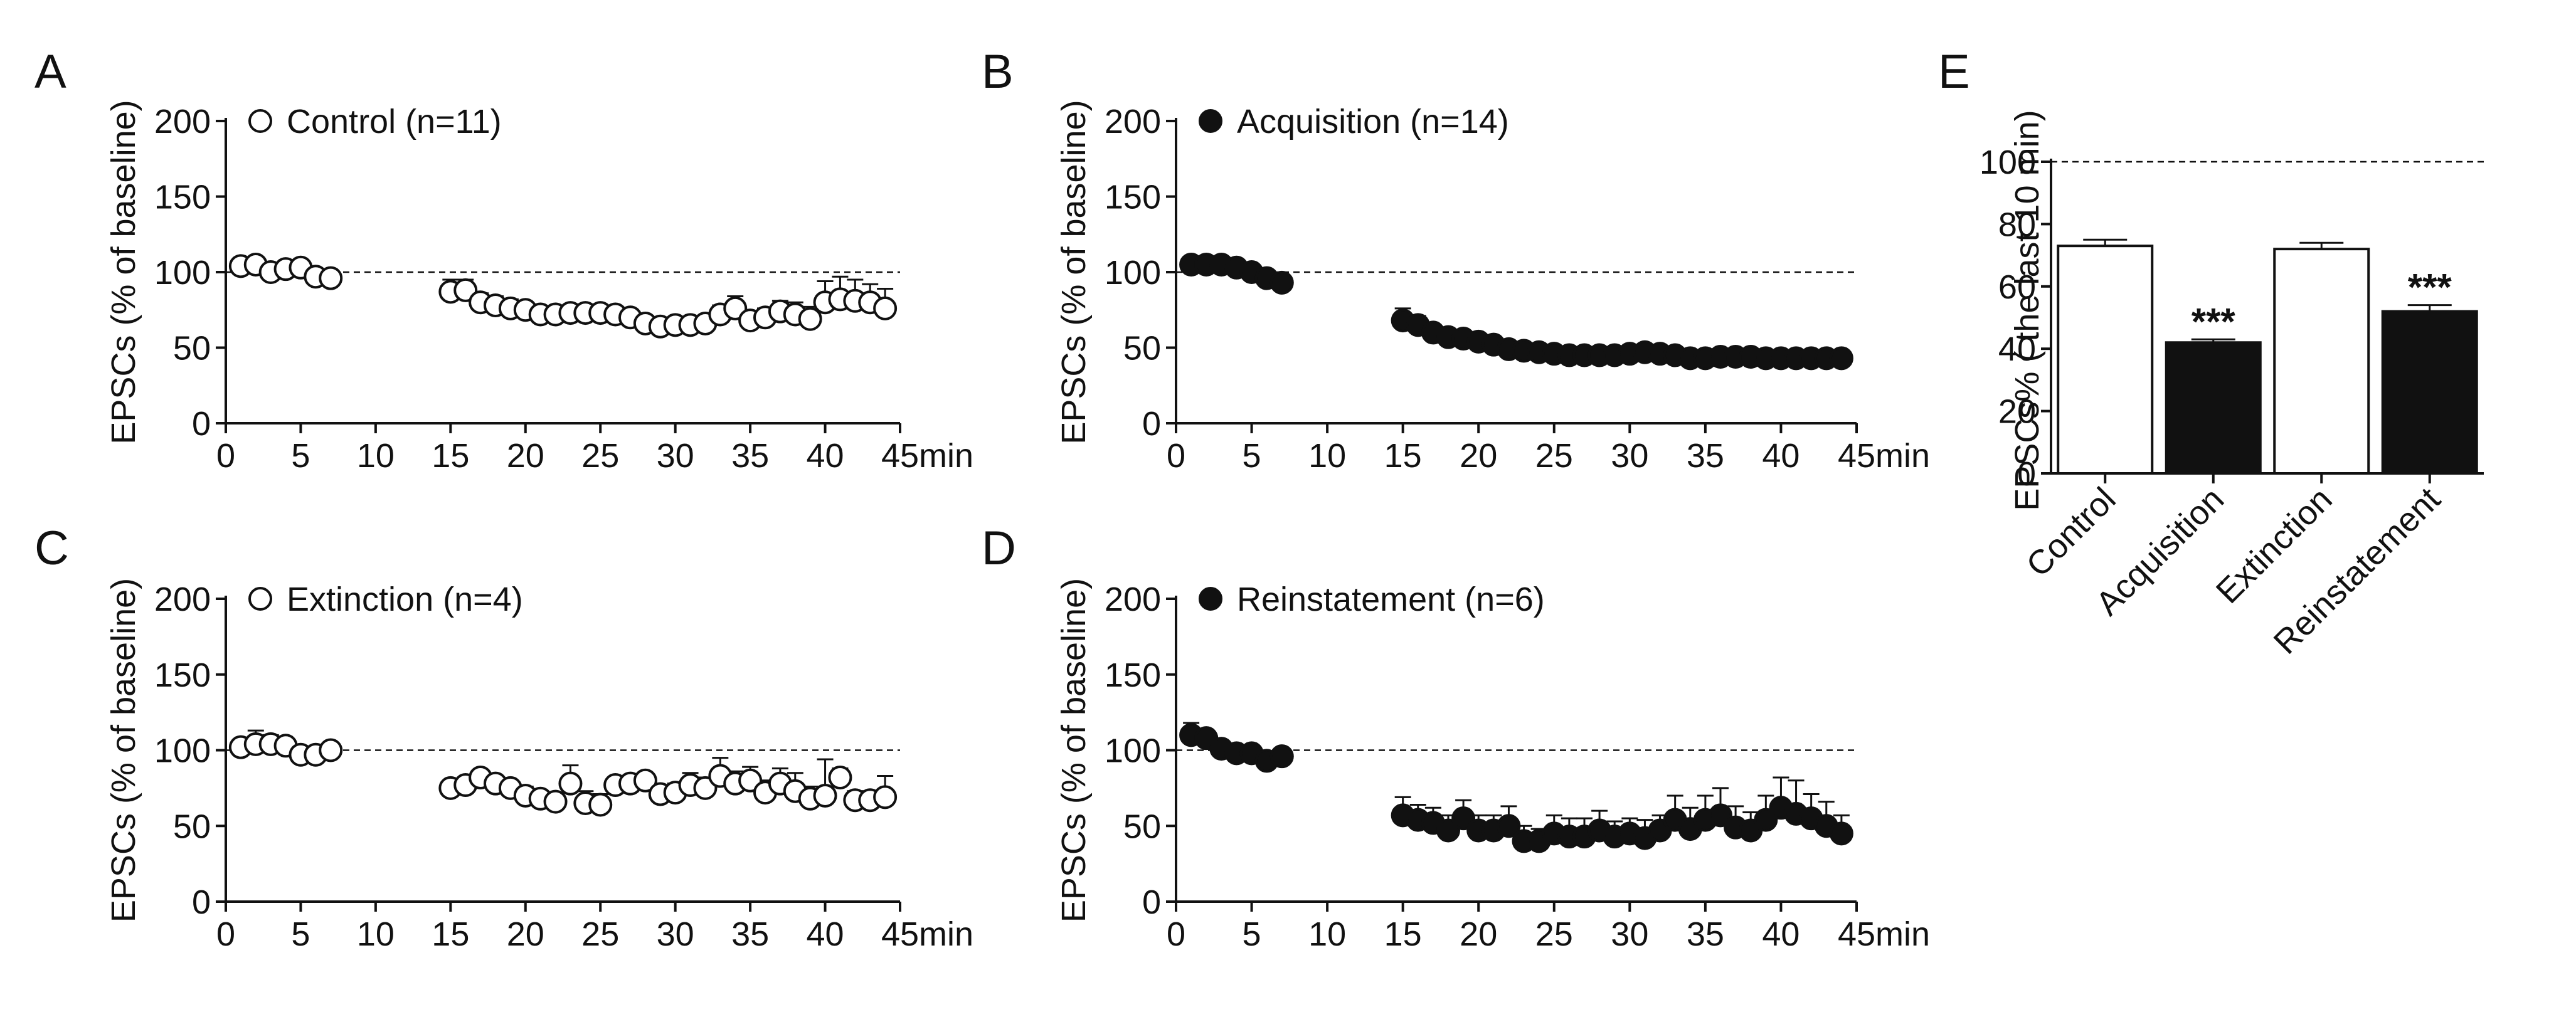 Image resolution: width=2576 pixels, height=1012 pixels. What do you see at coordinates (2017, 412) in the screenshot?
I see `y-tick-label: 20` at bounding box center [2017, 412].